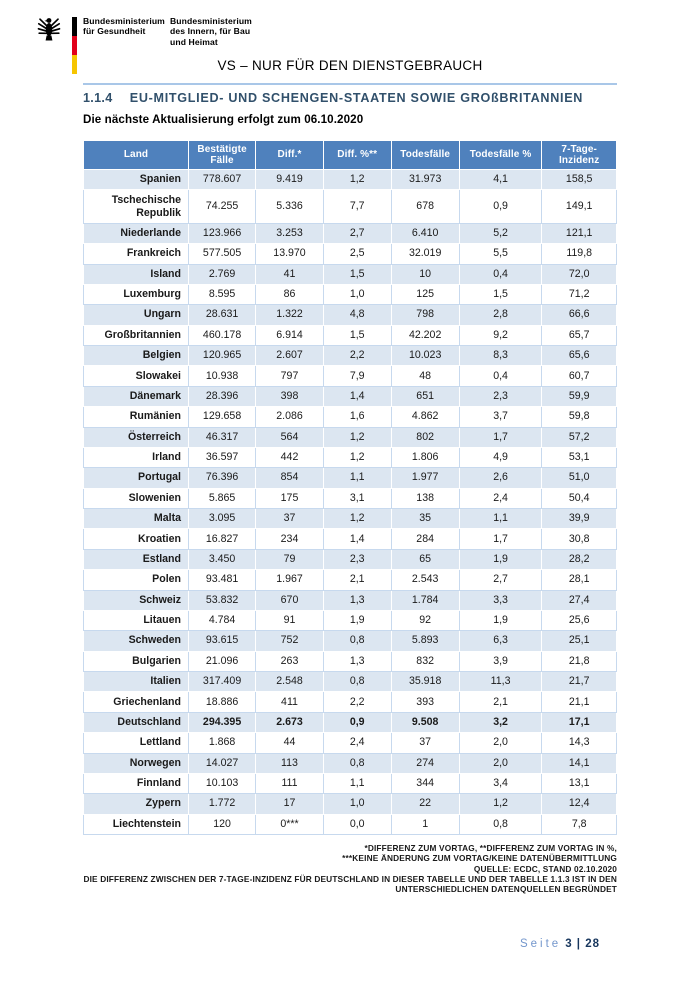 Image resolution: width=700 pixels, height=990 pixels. What do you see at coordinates (425, 417) in the screenshot?
I see `value-cell: 4.862` at bounding box center [425, 417].